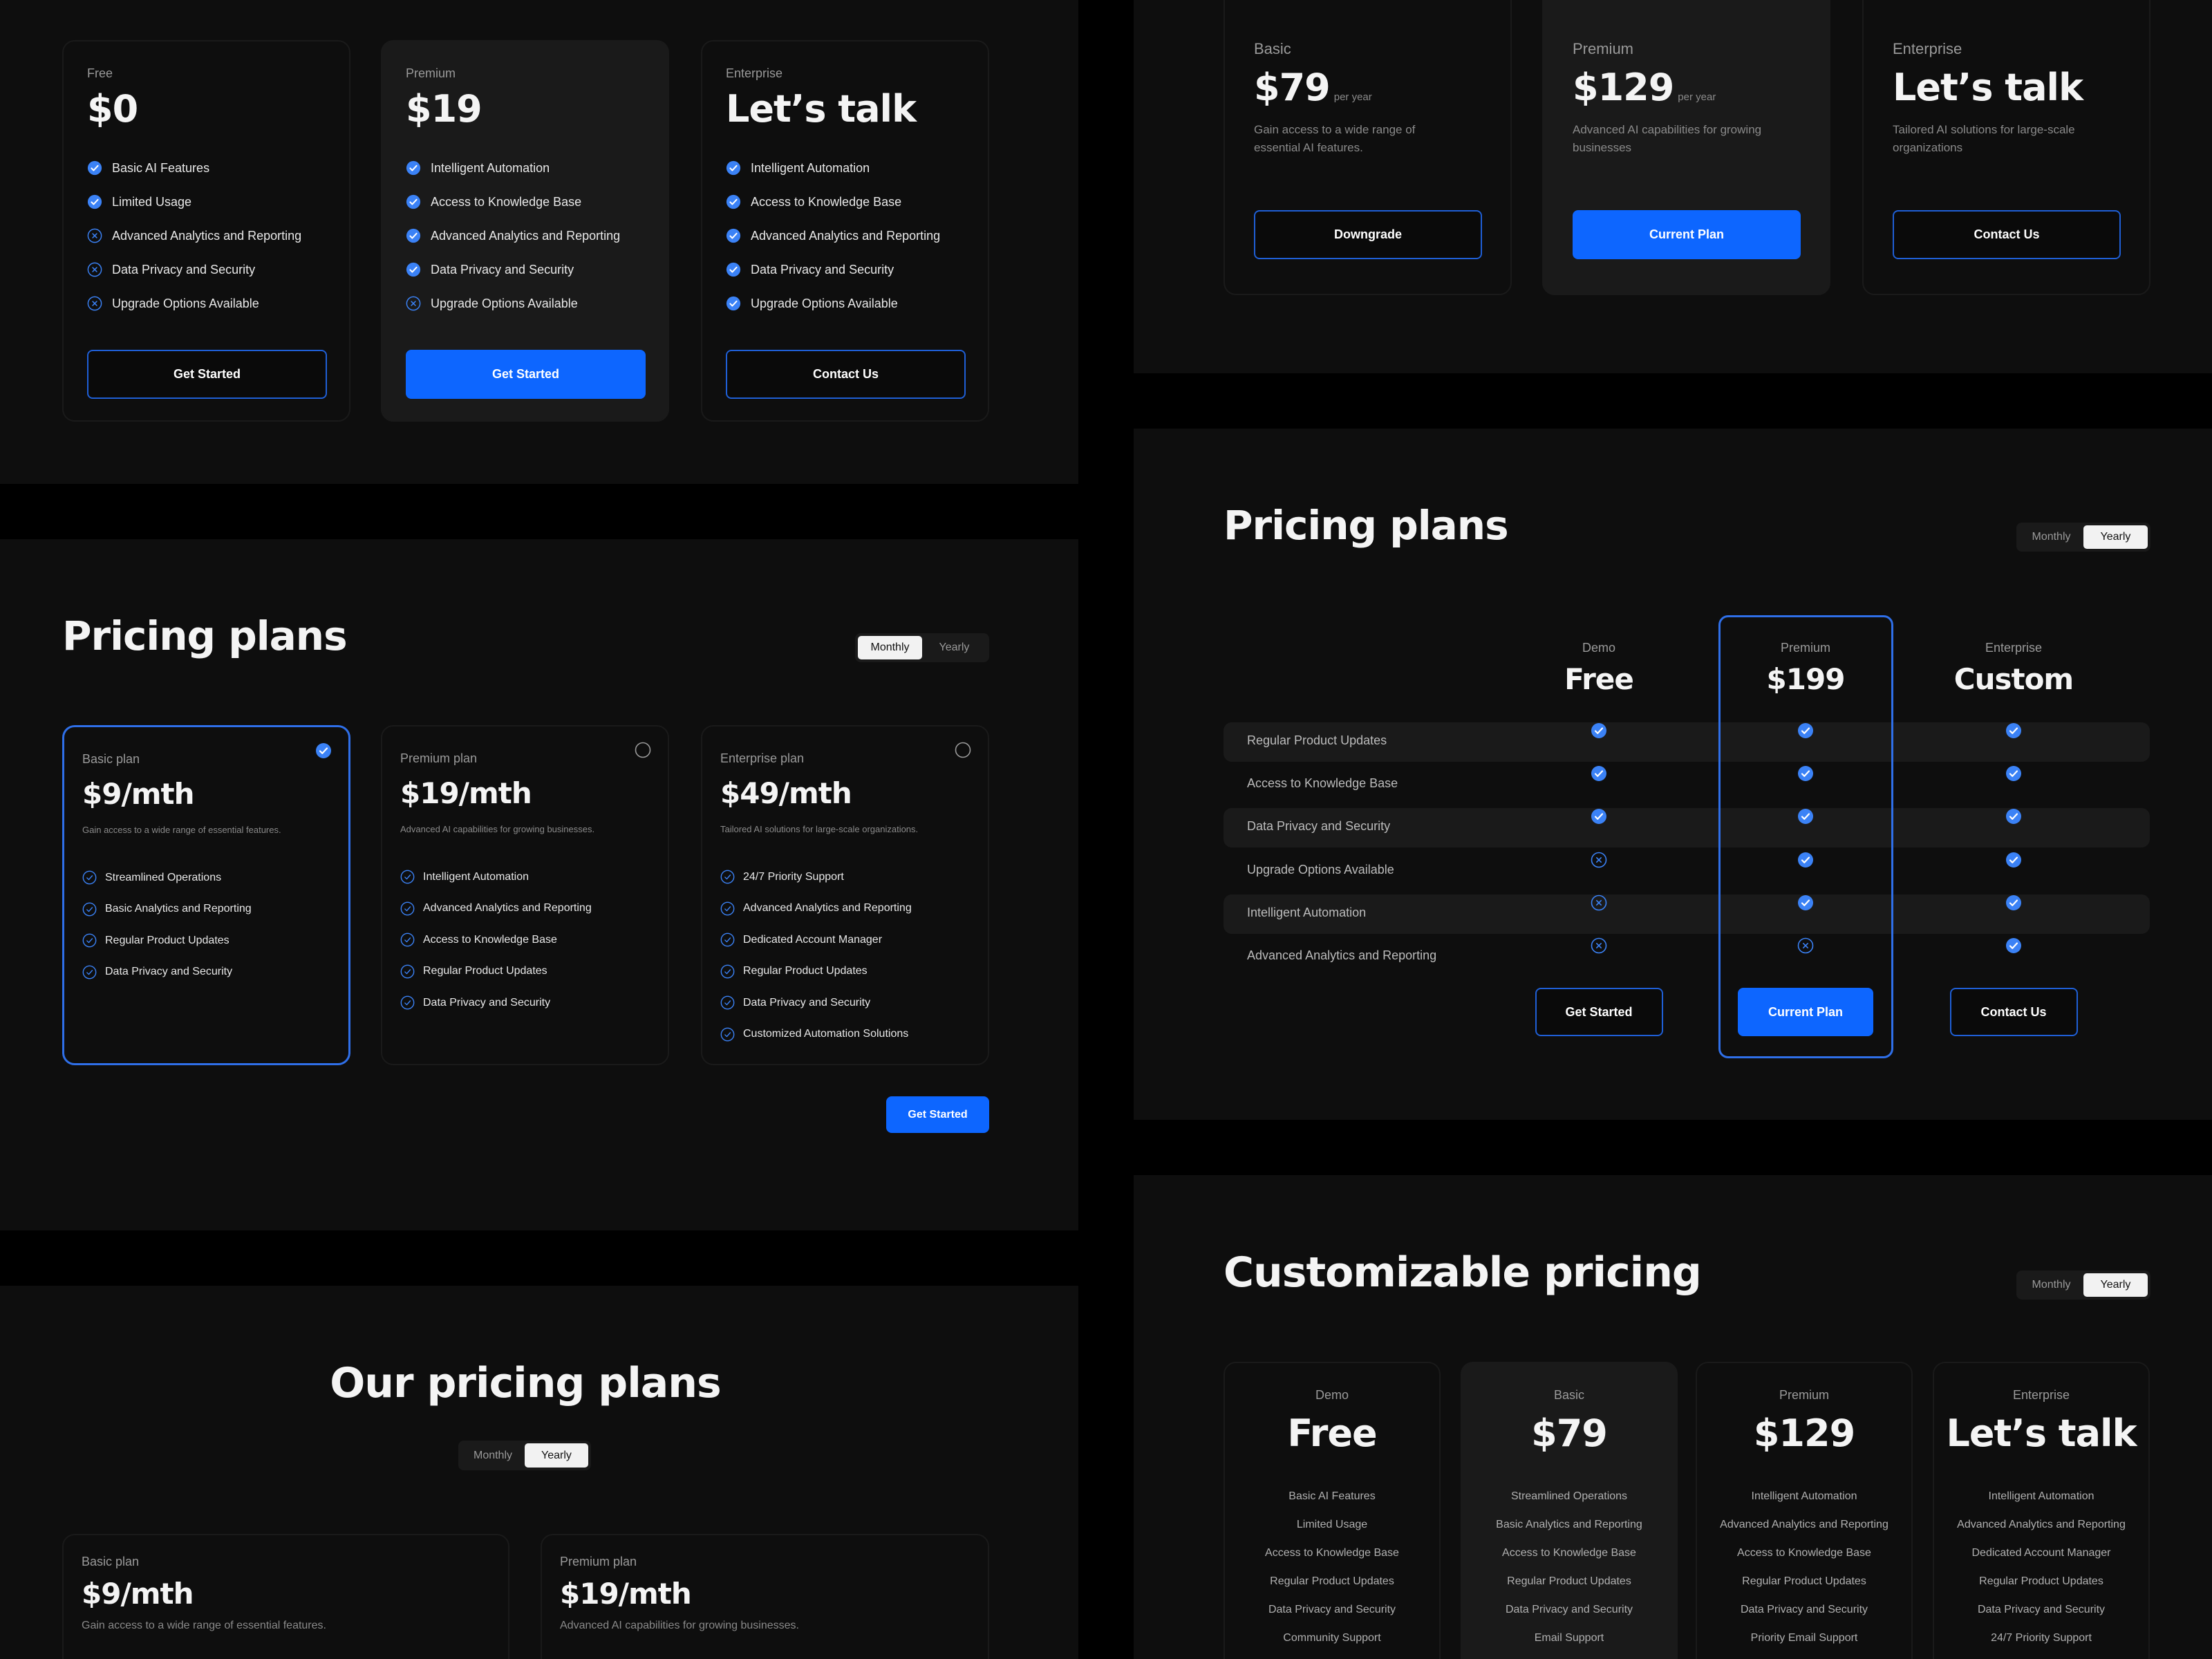  What do you see at coordinates (626, 1594) in the screenshot?
I see `plan-price: $19/mth` at bounding box center [626, 1594].